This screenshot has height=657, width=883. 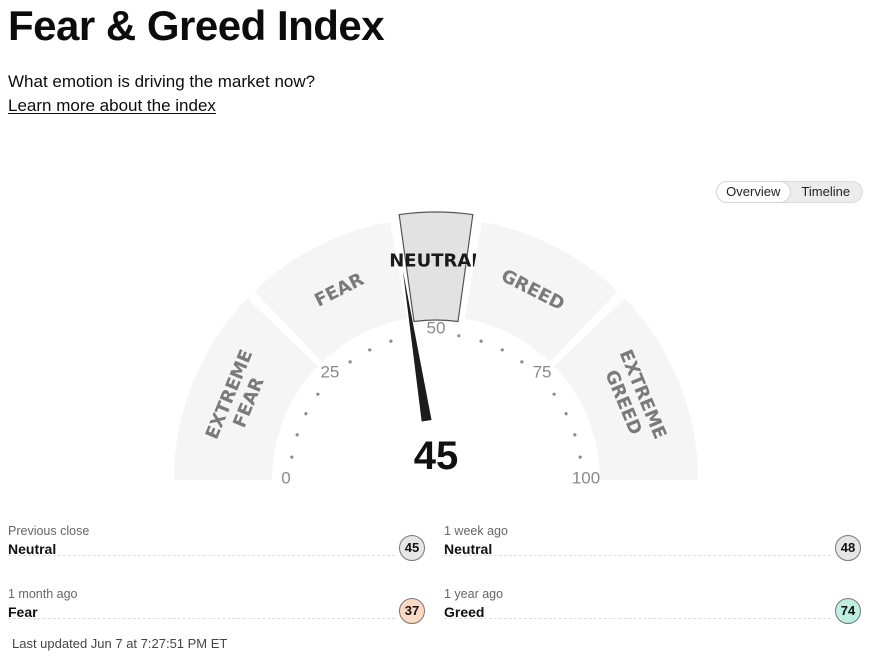 I want to click on gauge-zone-greed, so click(x=541, y=292).